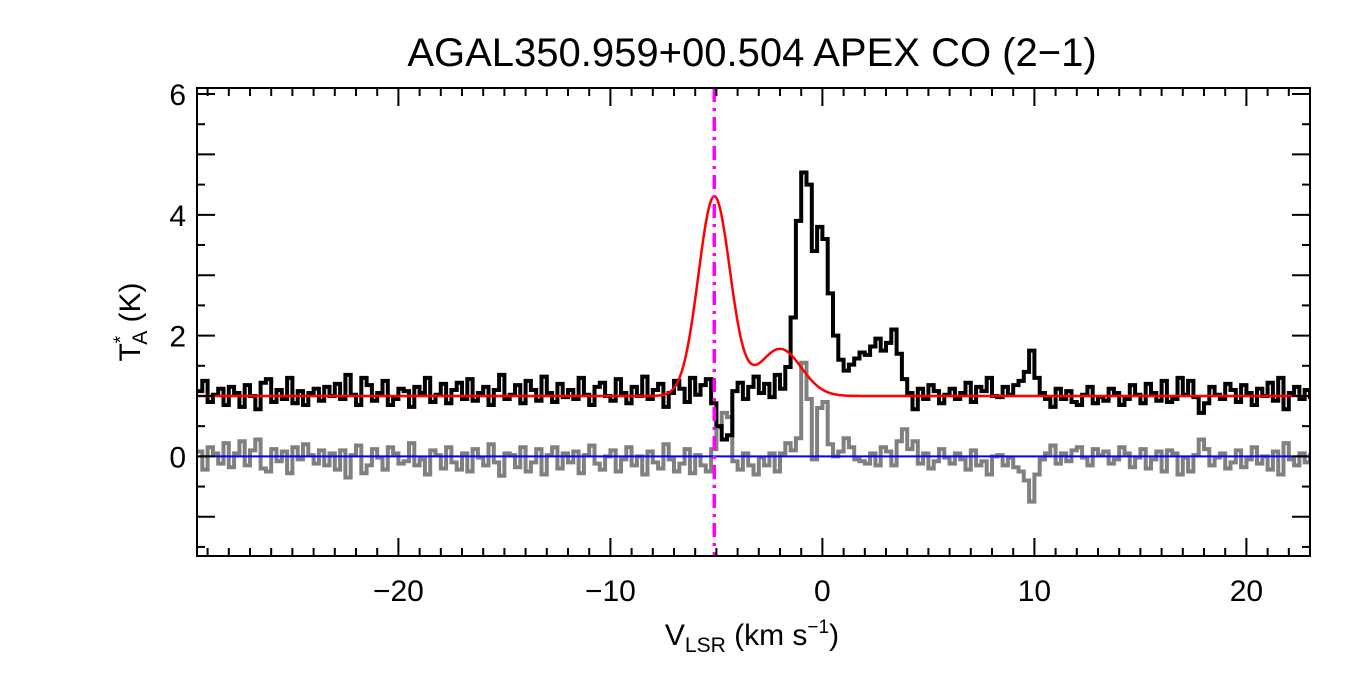  Describe the element at coordinates (177, 216) in the screenshot. I see `y-tick-label: 4` at that location.